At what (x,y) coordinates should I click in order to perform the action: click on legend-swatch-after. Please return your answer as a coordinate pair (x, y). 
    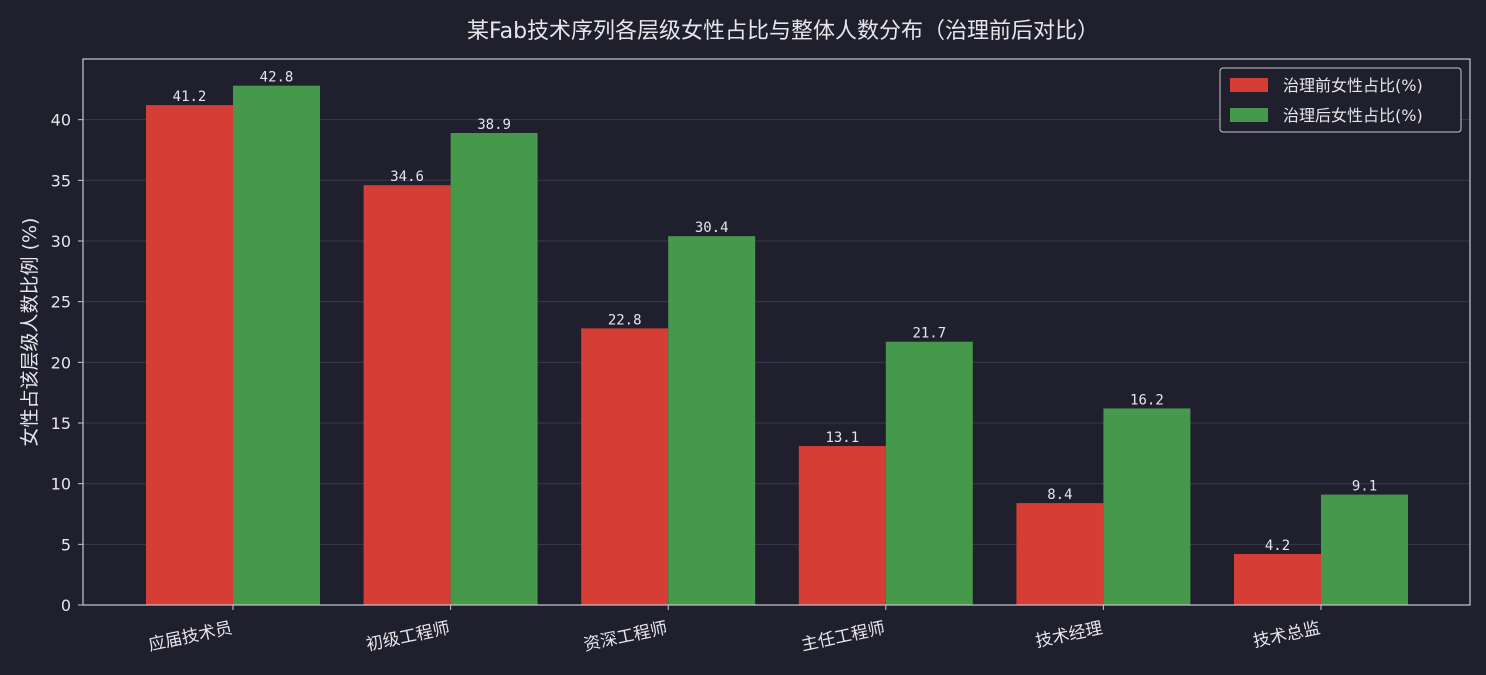
    Looking at the image, I should click on (1249, 115).